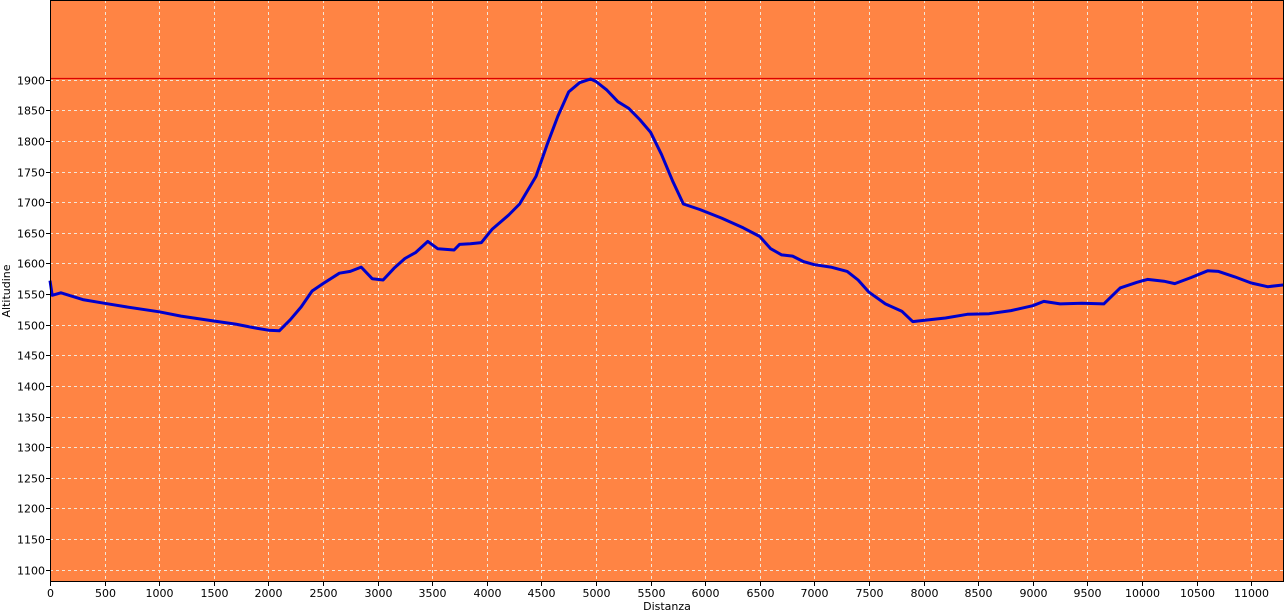 The image size is (1284, 612). I want to click on x-tick-label: 1000, so click(160, 593).